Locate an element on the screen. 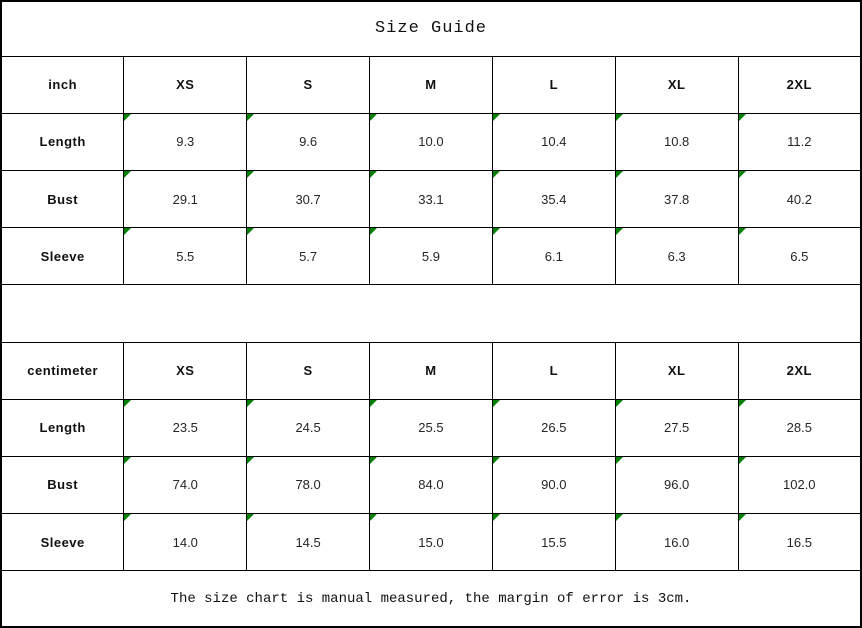  size-value: 6.1 is located at coordinates (553, 256).